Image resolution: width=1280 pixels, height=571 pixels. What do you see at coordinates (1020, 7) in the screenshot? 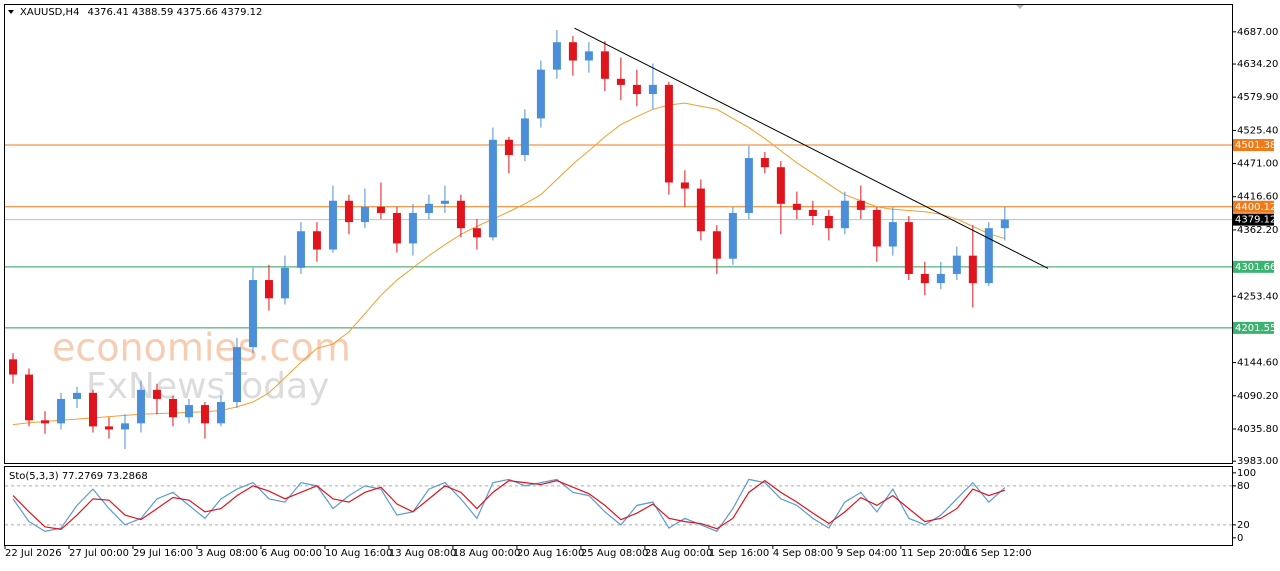
I see `shift-marker` at bounding box center [1020, 7].